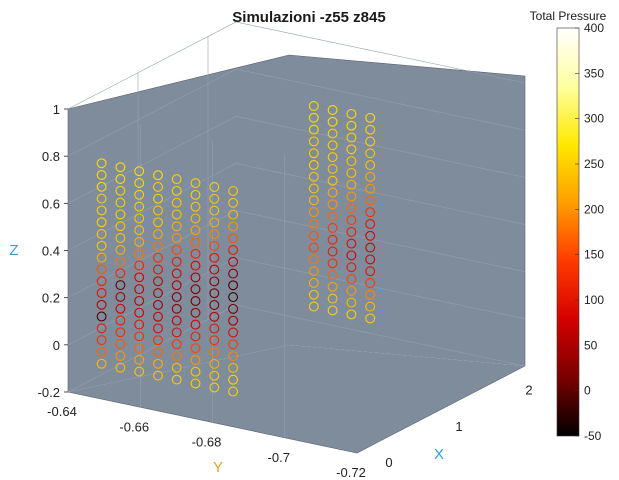 The height and width of the screenshot is (480, 619). I want to click on z-tick-label: 0.6, so click(51, 203).